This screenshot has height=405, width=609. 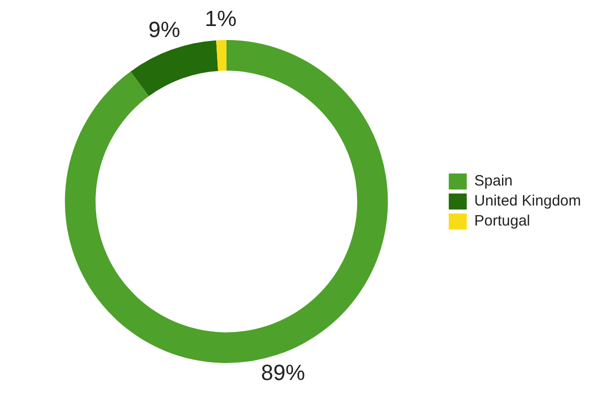 I want to click on legend-label: Spain, so click(x=493, y=181).